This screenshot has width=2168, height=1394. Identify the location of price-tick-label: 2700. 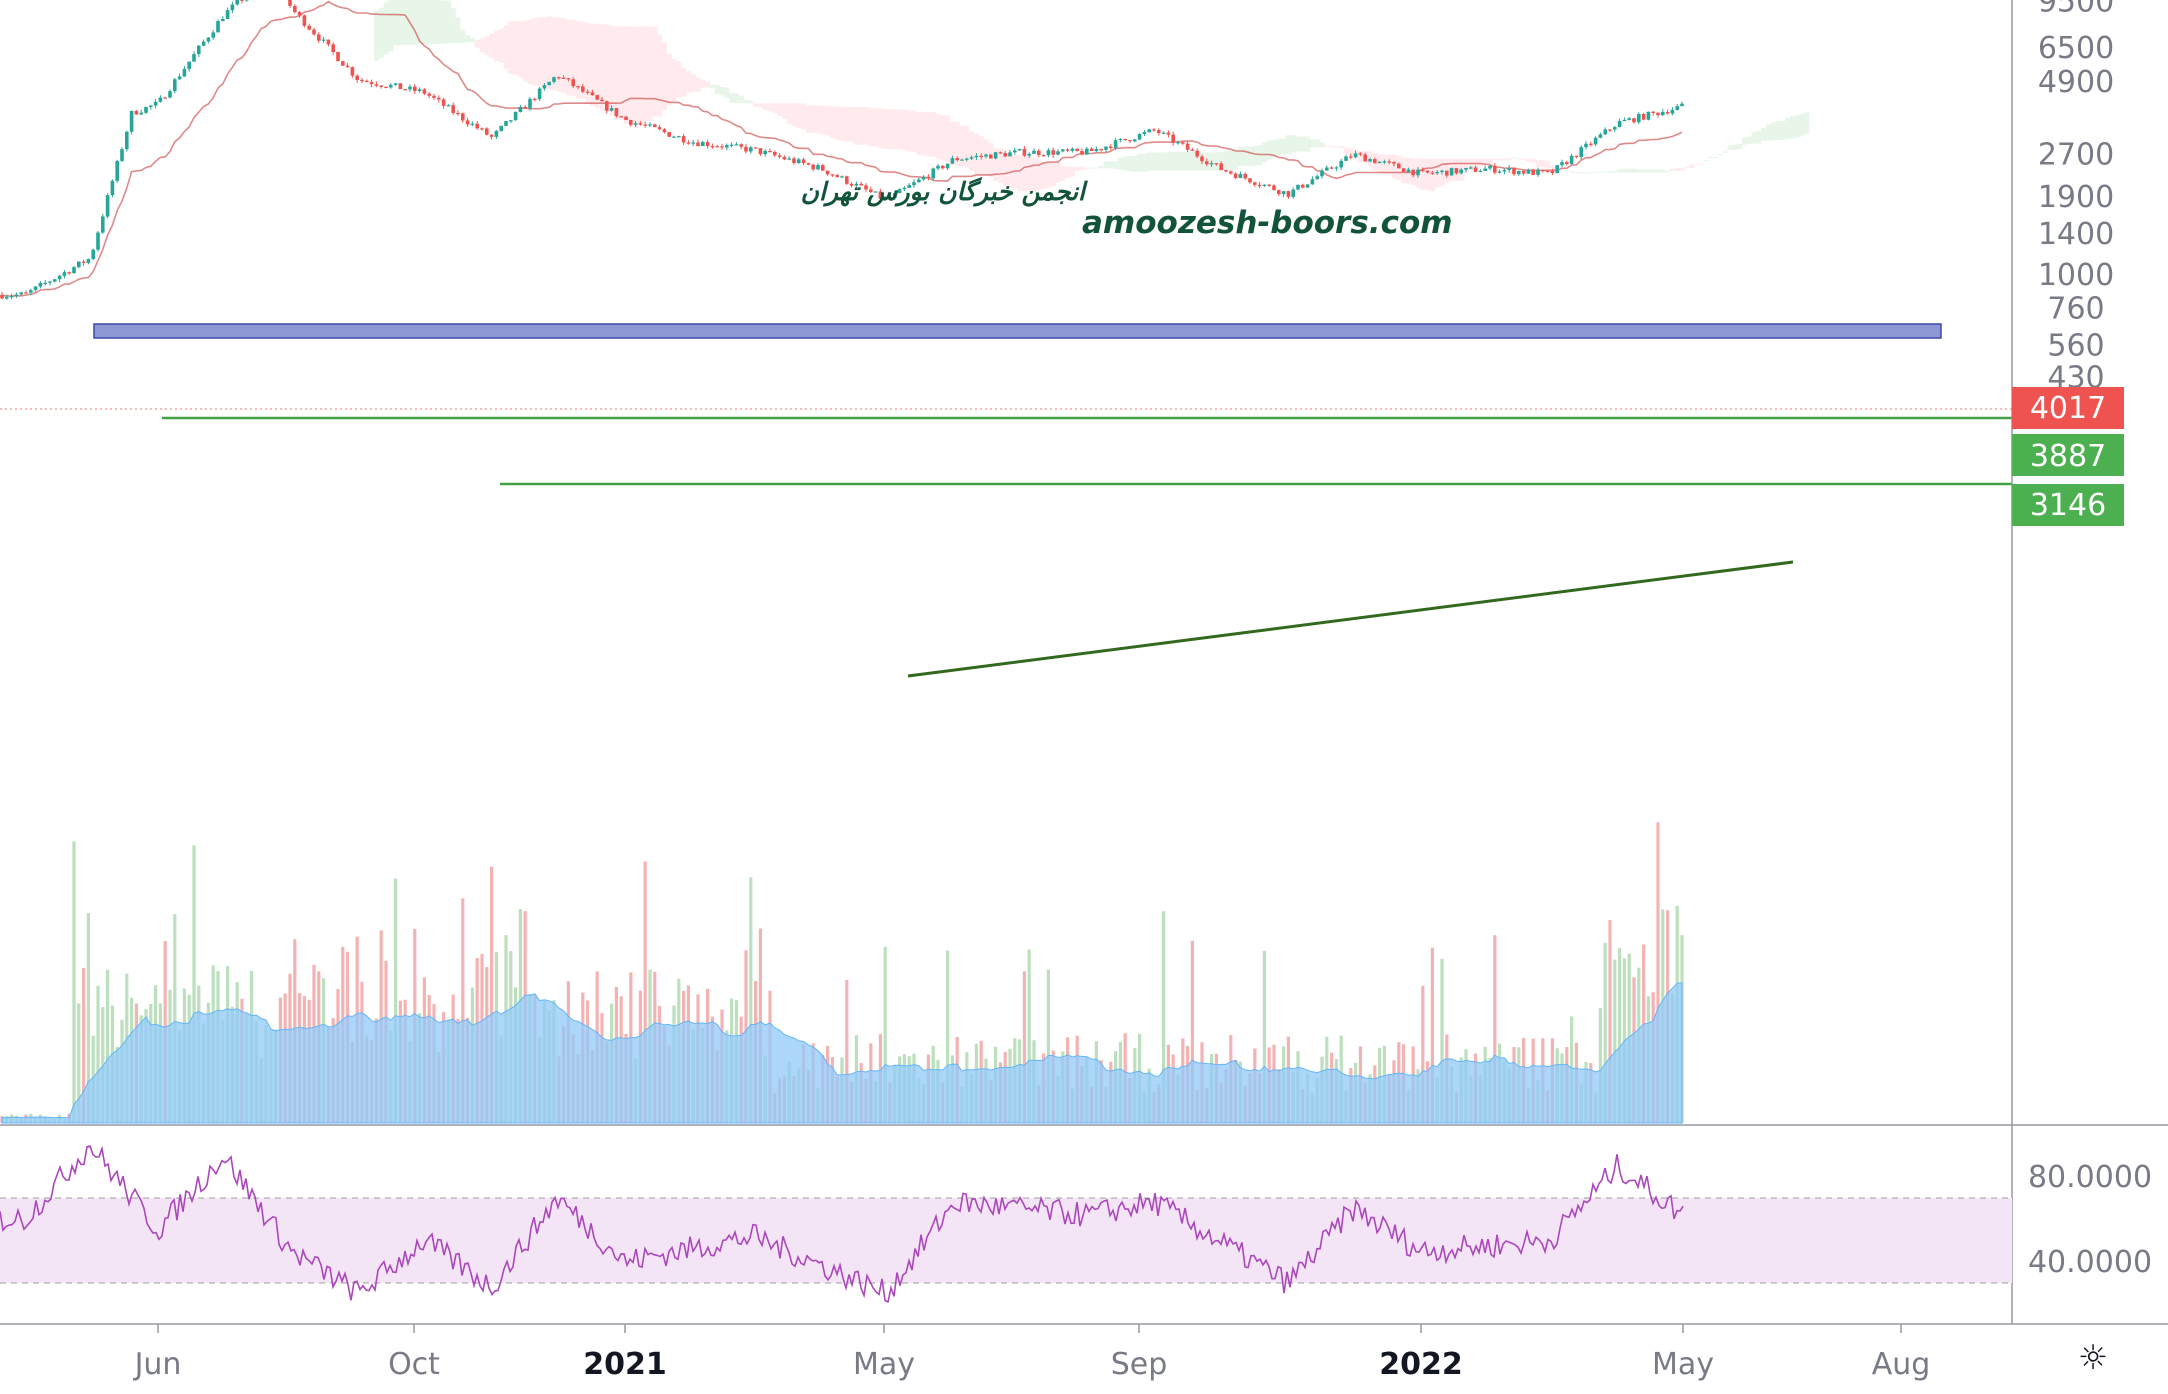
(2076, 154).